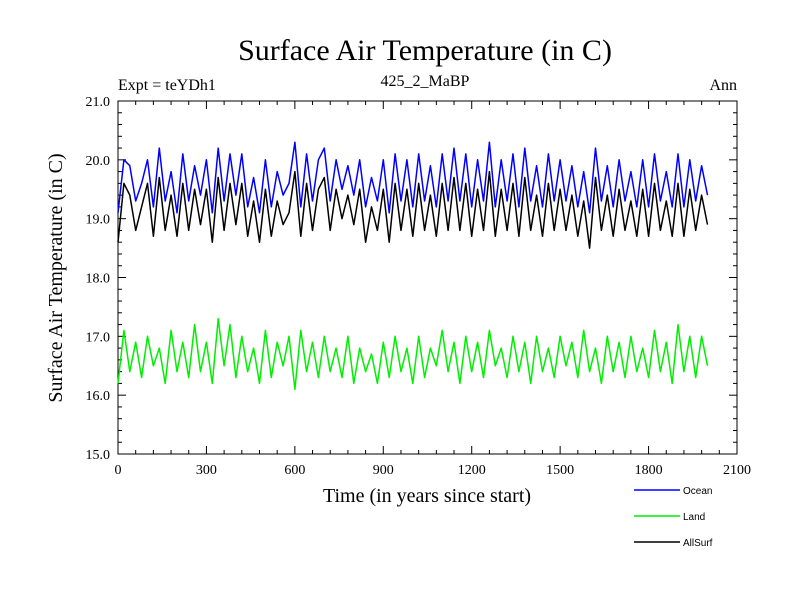  I want to click on legend: Ocean Land AllSurf, so click(673, 517).